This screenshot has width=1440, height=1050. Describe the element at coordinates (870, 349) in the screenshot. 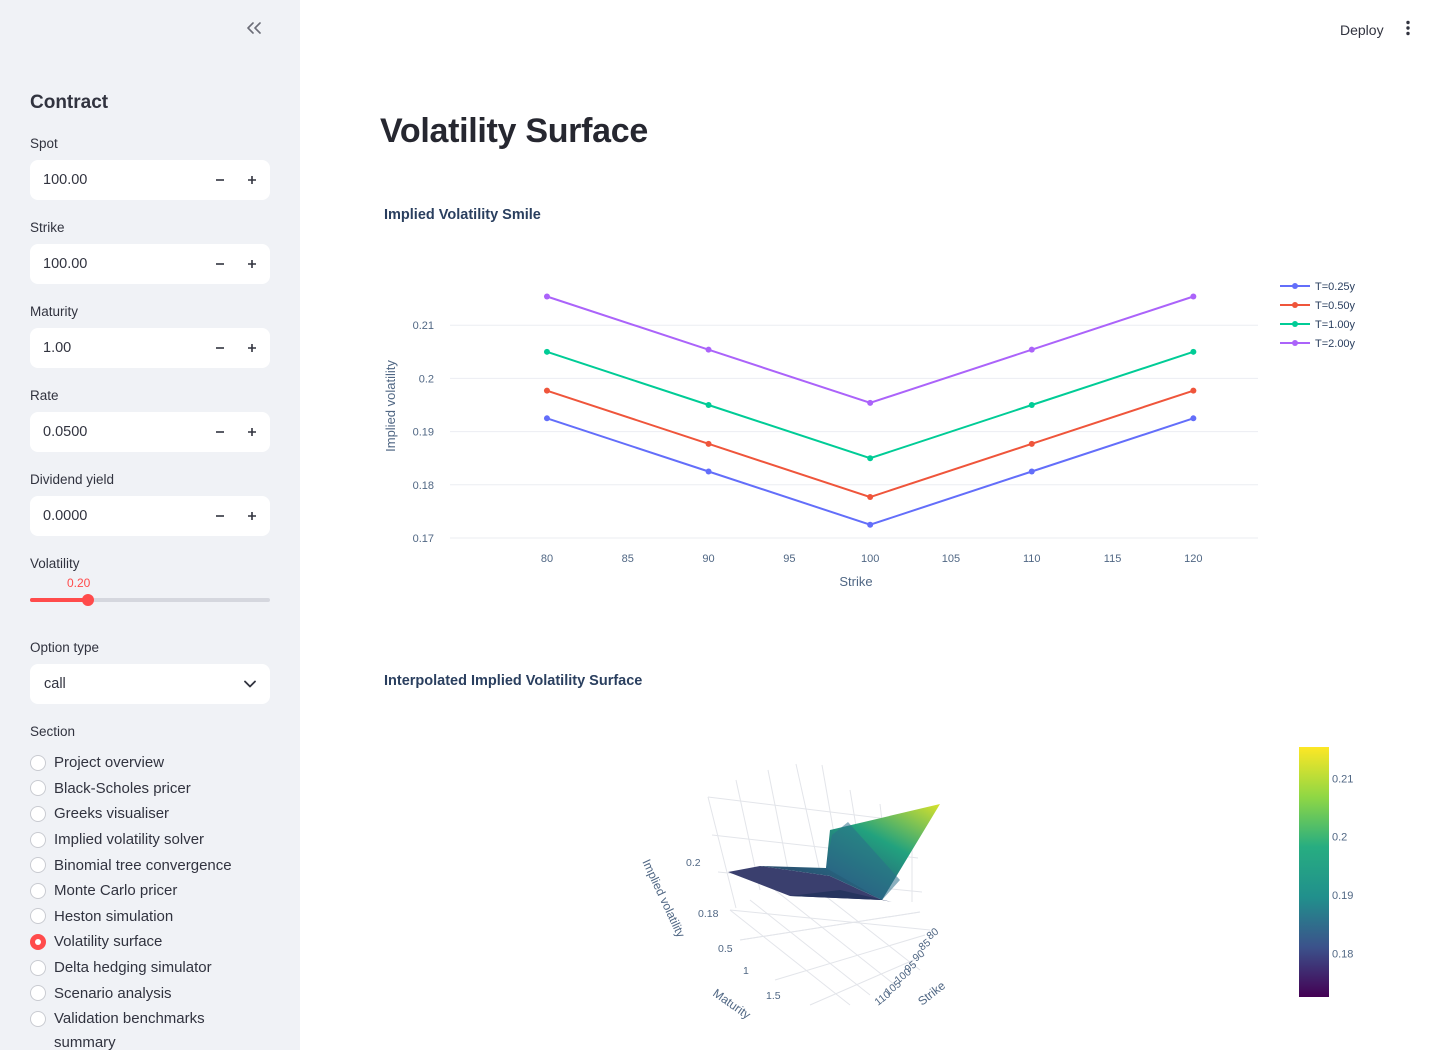

I see `series-line-T=2.00y` at that location.